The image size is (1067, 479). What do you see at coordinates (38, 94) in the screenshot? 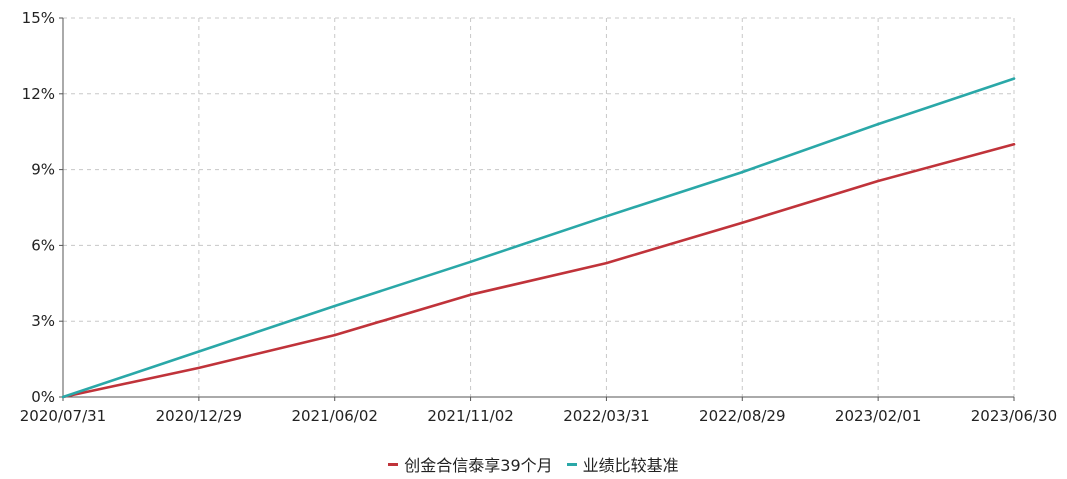
I see `y-tick-label: 12%` at bounding box center [38, 94].